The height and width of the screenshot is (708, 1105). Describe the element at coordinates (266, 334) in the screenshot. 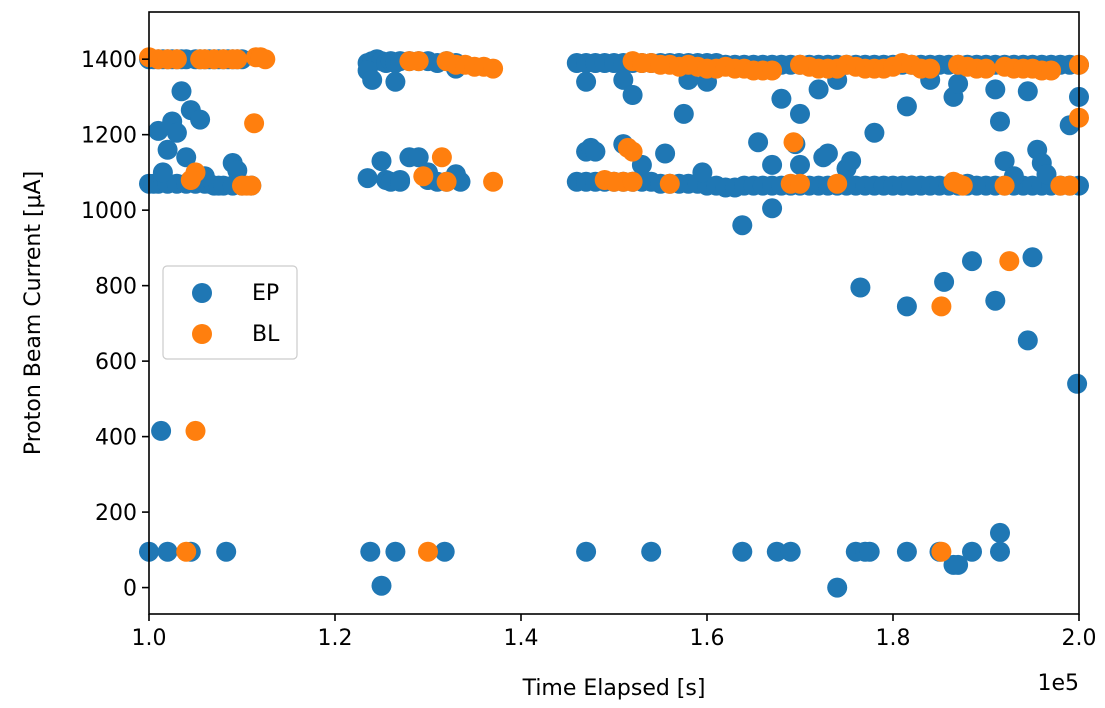

I see `legend-label-bl: BL` at that location.